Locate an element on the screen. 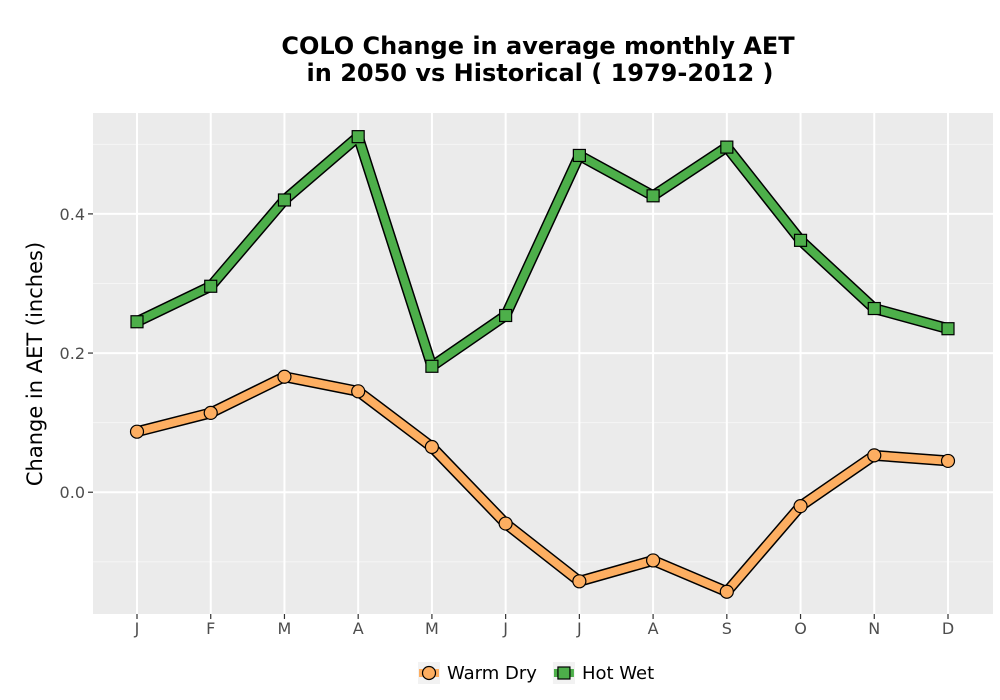 This screenshot has width=1000, height=700. y-axis: 0.0 0.2 0.4 is located at coordinates (76, 353).